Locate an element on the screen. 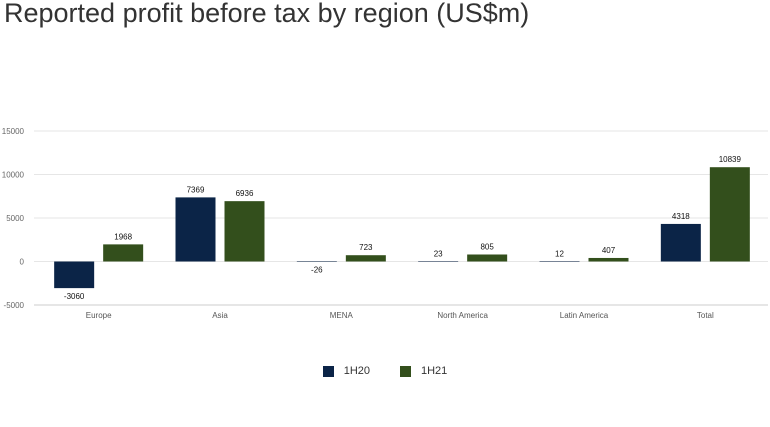  data-label: 407 is located at coordinates (609, 250).